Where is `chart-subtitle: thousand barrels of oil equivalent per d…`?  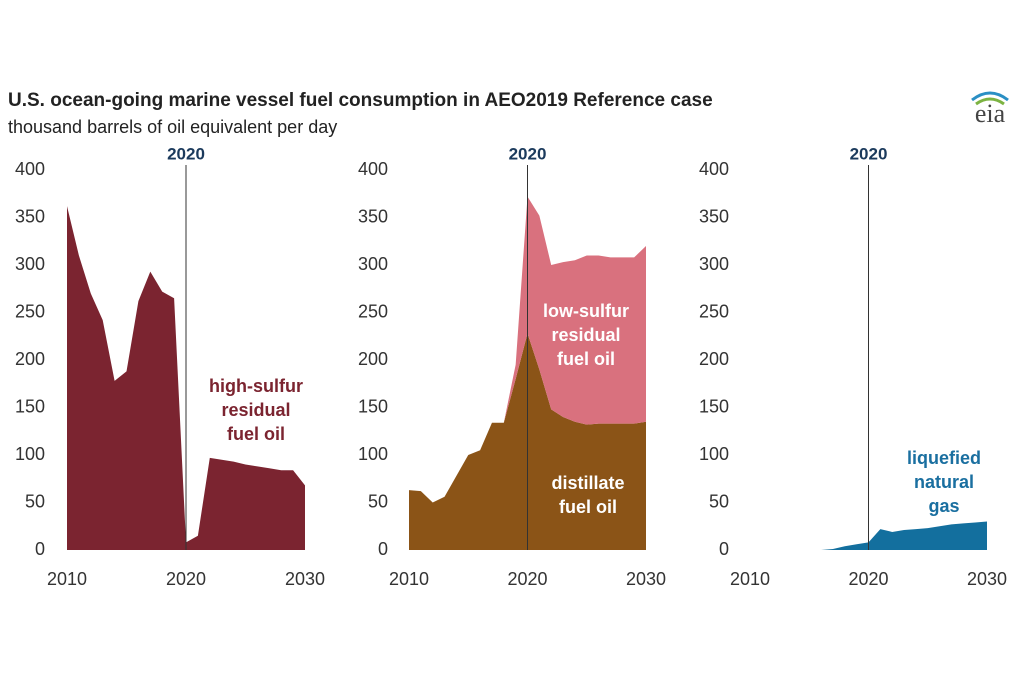
chart-subtitle: thousand barrels of oil equivalent per d… is located at coordinates (172, 127).